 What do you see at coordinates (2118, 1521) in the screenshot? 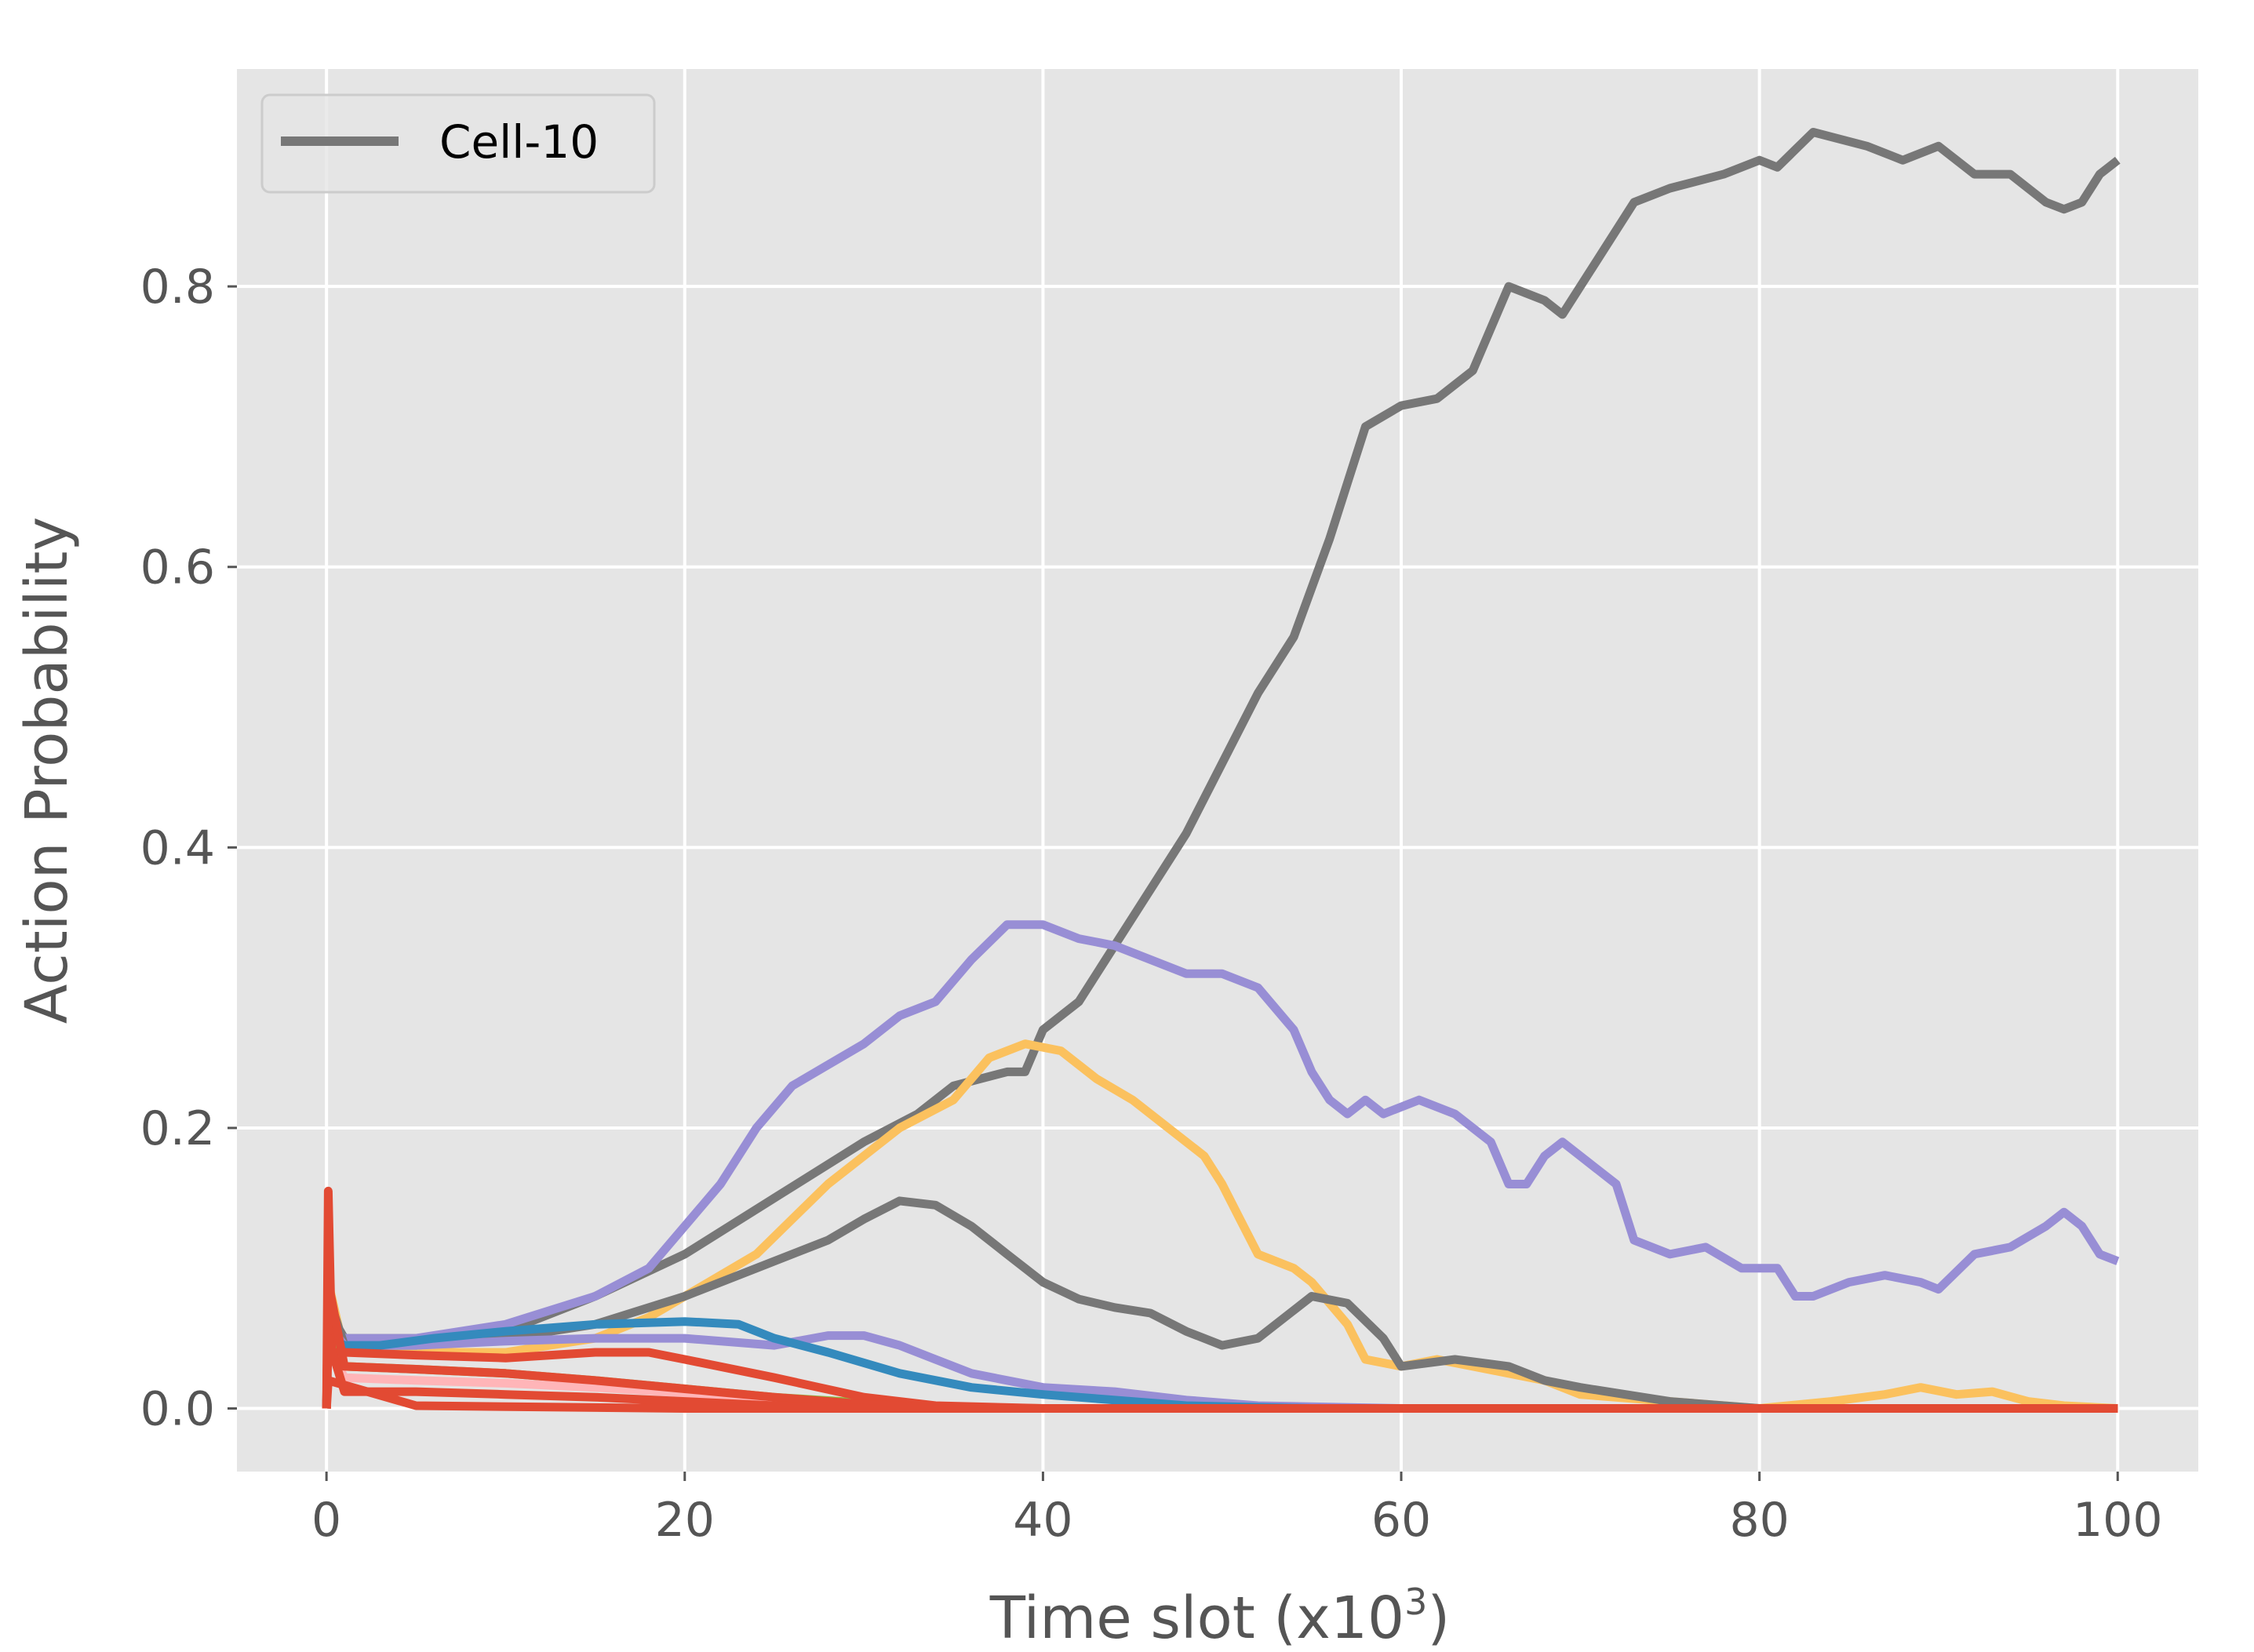
I see `x-tick-label: 100` at bounding box center [2118, 1521].